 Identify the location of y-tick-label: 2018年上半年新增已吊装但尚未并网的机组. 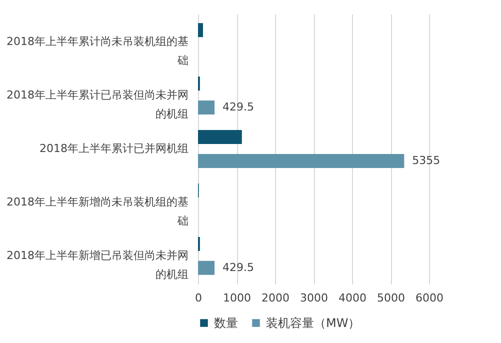
(97, 264).